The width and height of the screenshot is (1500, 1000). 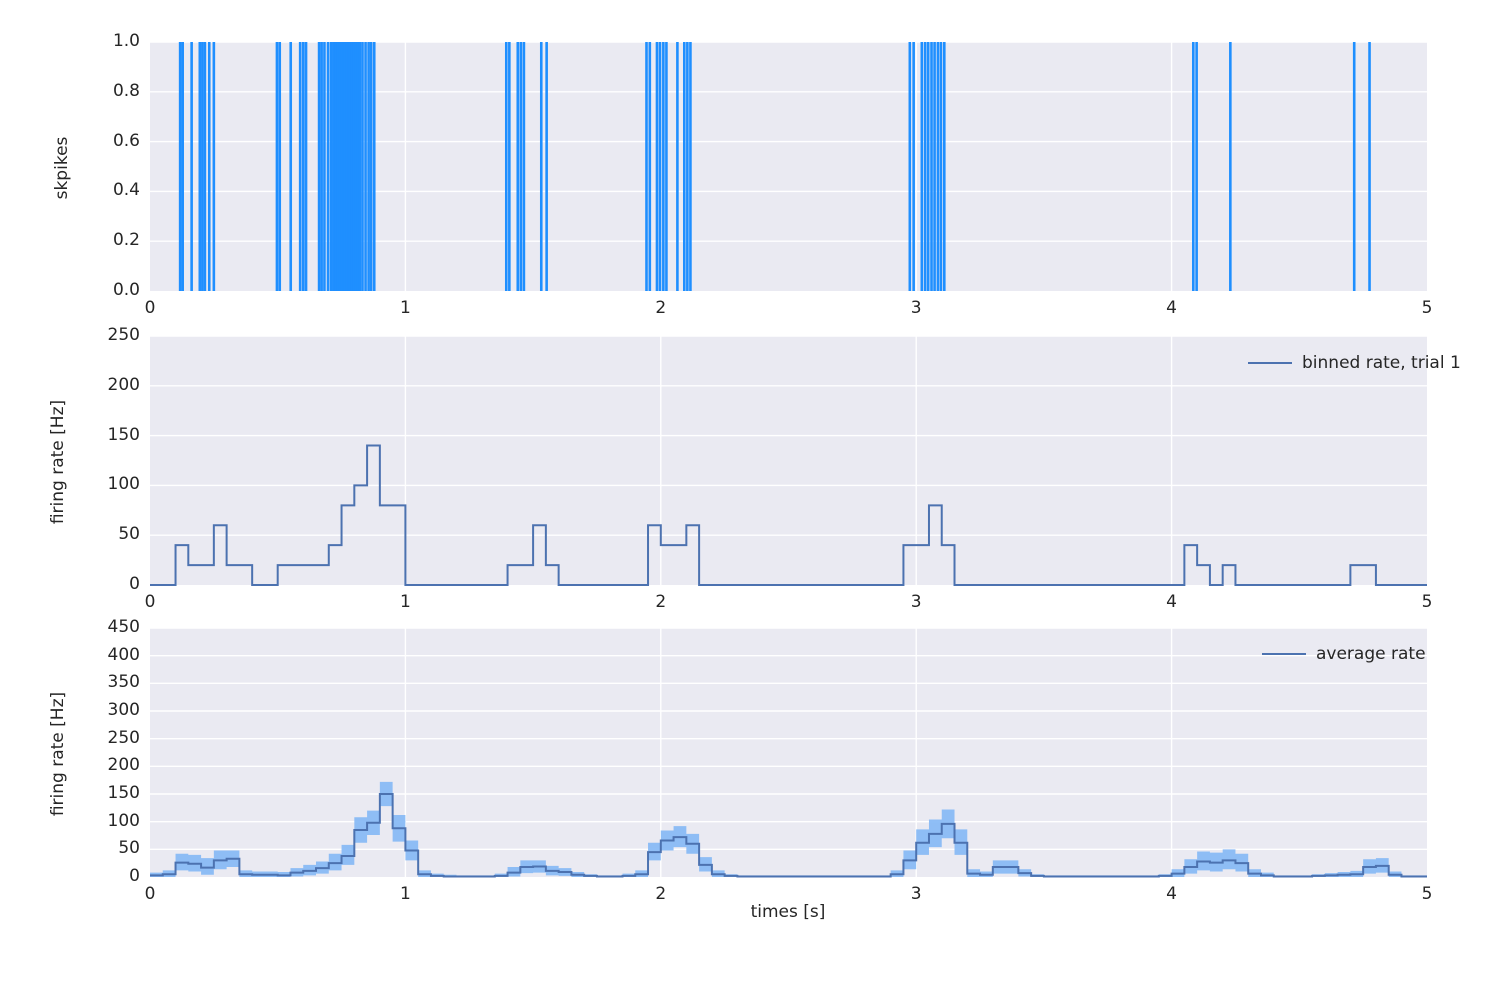 What do you see at coordinates (1381, 363) in the screenshot?
I see `legend-label-binned-rate: binned rate, trial 1` at bounding box center [1381, 363].